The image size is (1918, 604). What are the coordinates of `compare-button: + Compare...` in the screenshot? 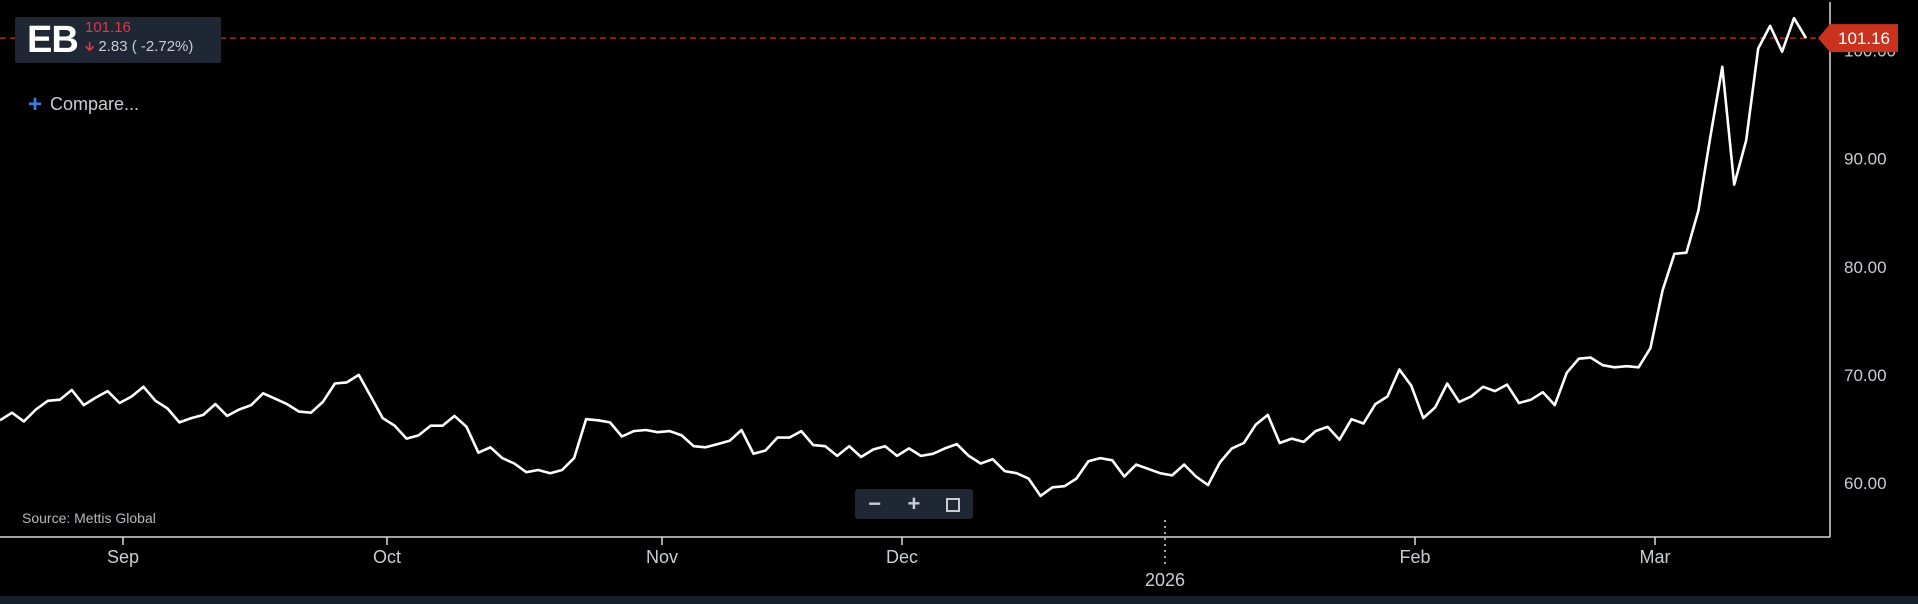 It's located at (83, 105).